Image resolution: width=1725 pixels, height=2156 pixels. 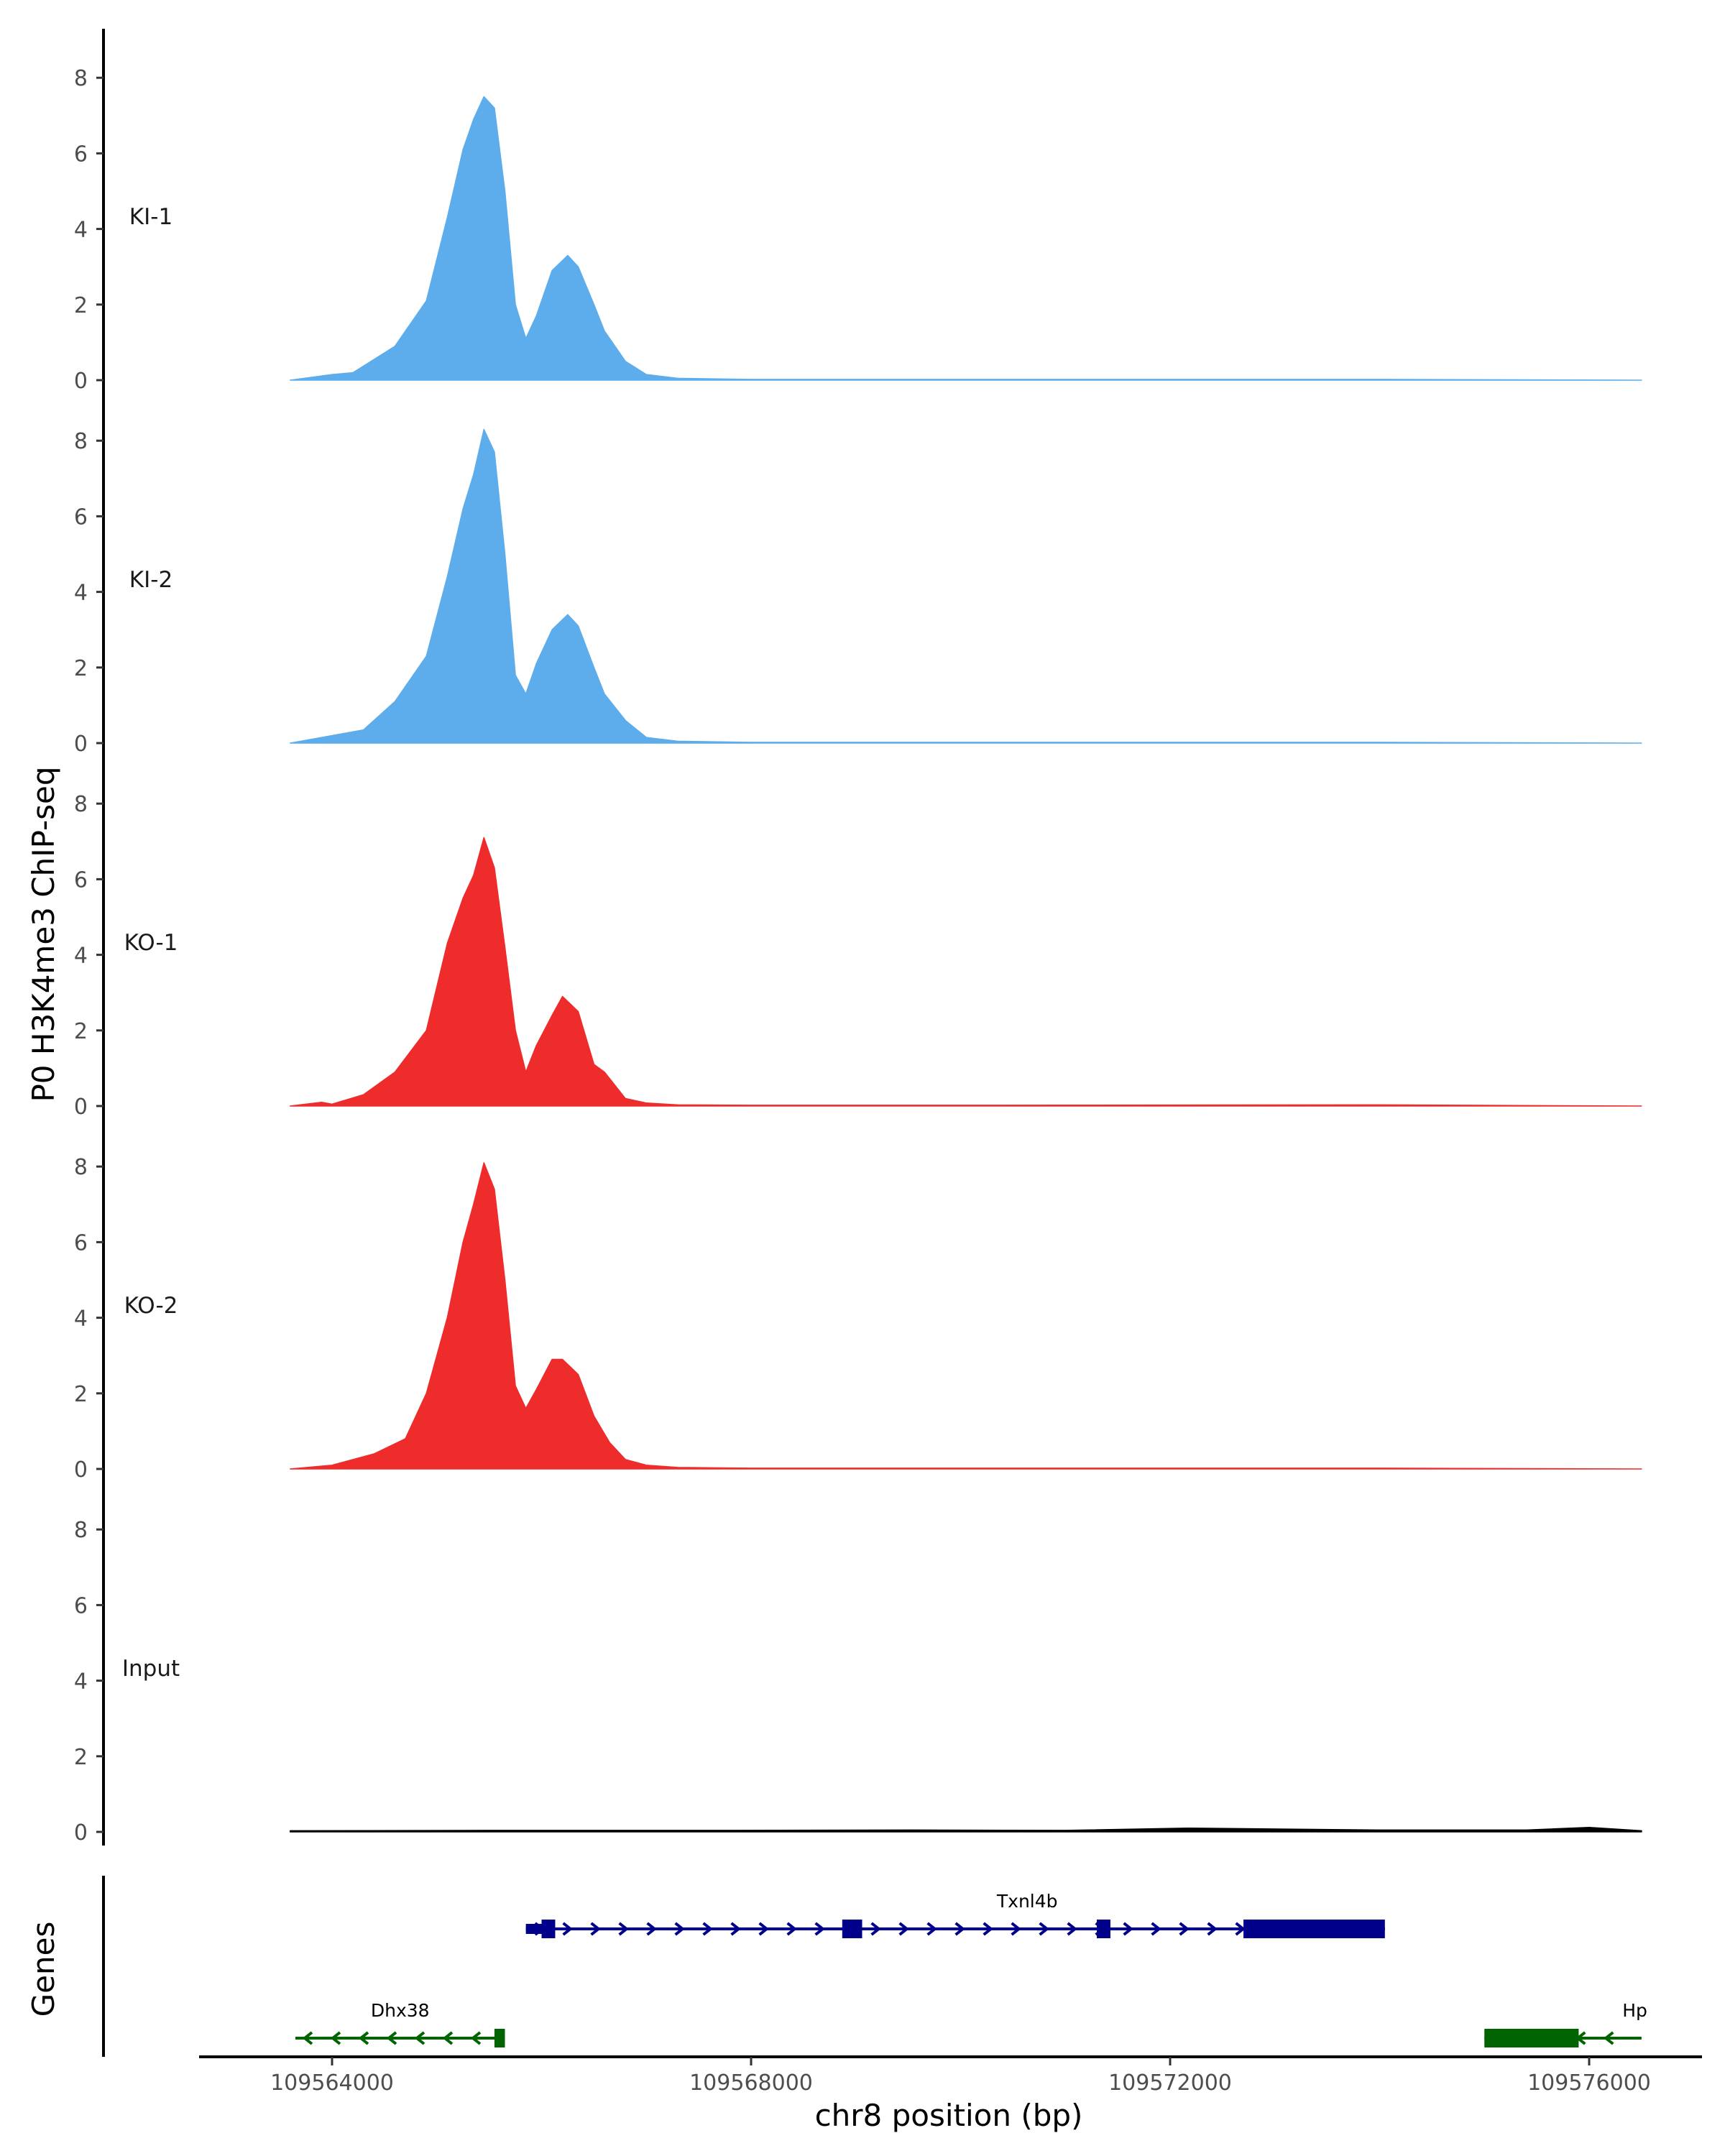 I want to click on gene-txnl4b: Txnl4b, so click(x=955, y=1914).